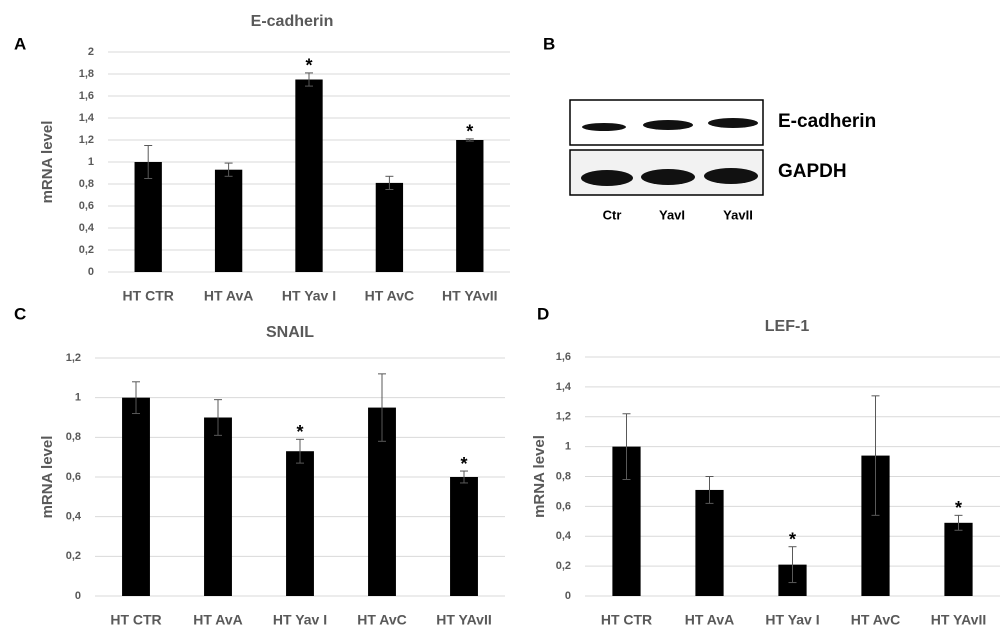  Describe the element at coordinates (292, 21) in the screenshot. I see `chart-title: E-cadherin` at that location.